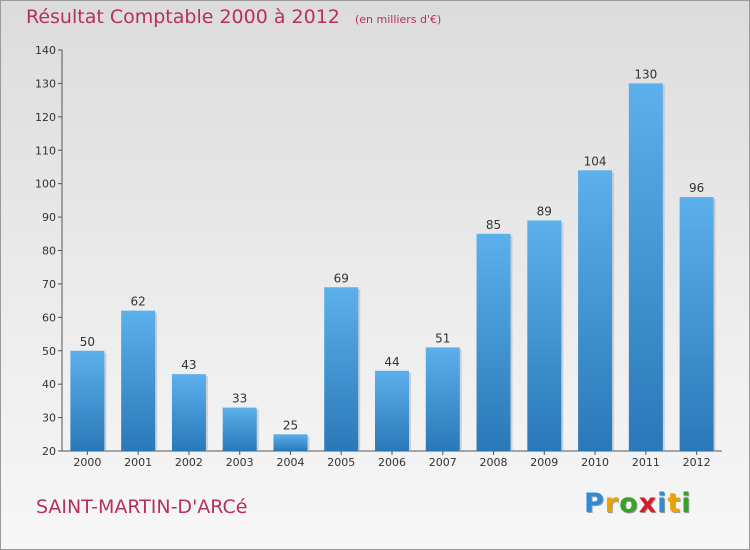 This screenshot has width=750, height=550. What do you see at coordinates (612, 503) in the screenshot?
I see `logo-letter: r` at bounding box center [612, 503].